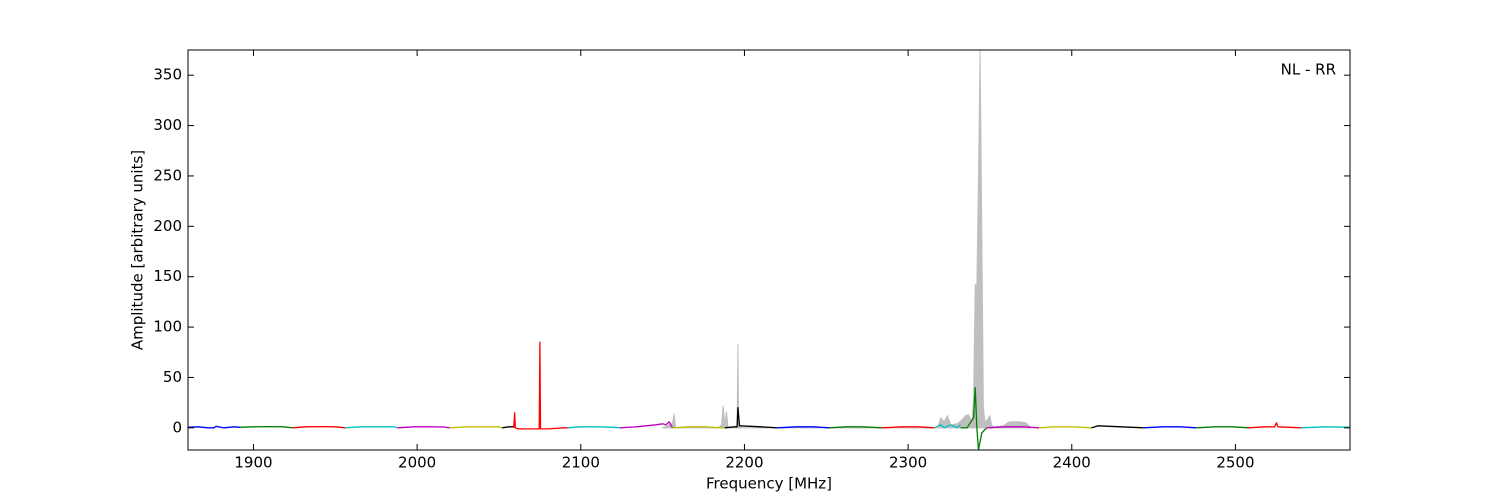  What do you see at coordinates (167, 226) in the screenshot?
I see `y-tick-label: 200` at bounding box center [167, 226].